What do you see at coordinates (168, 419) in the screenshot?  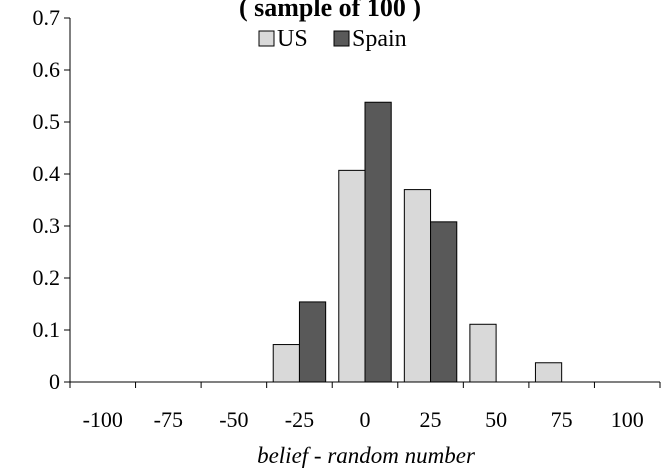 I see `x-tick-label: -75` at bounding box center [168, 419].